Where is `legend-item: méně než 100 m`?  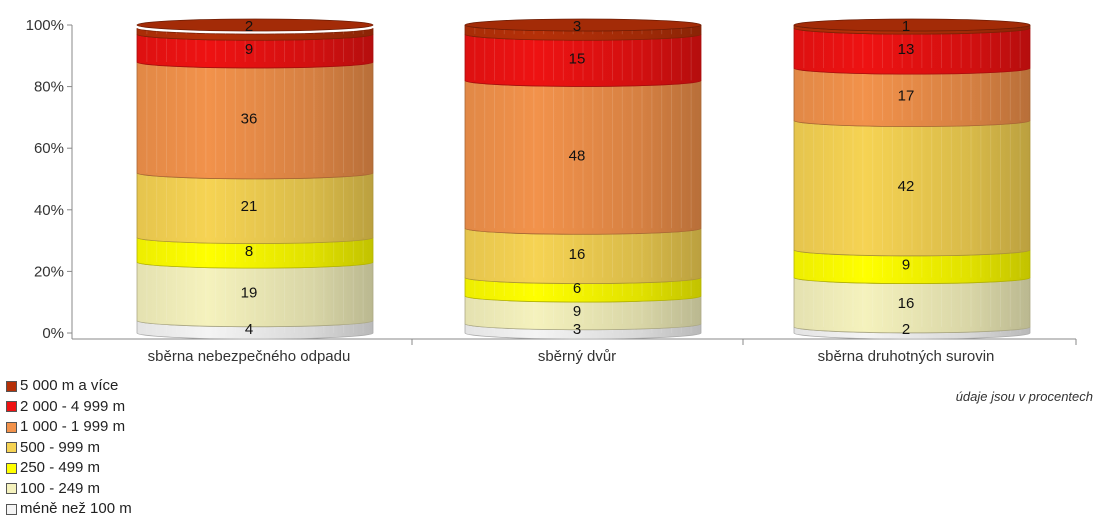
legend-item: méně než 100 m is located at coordinates (69, 509).